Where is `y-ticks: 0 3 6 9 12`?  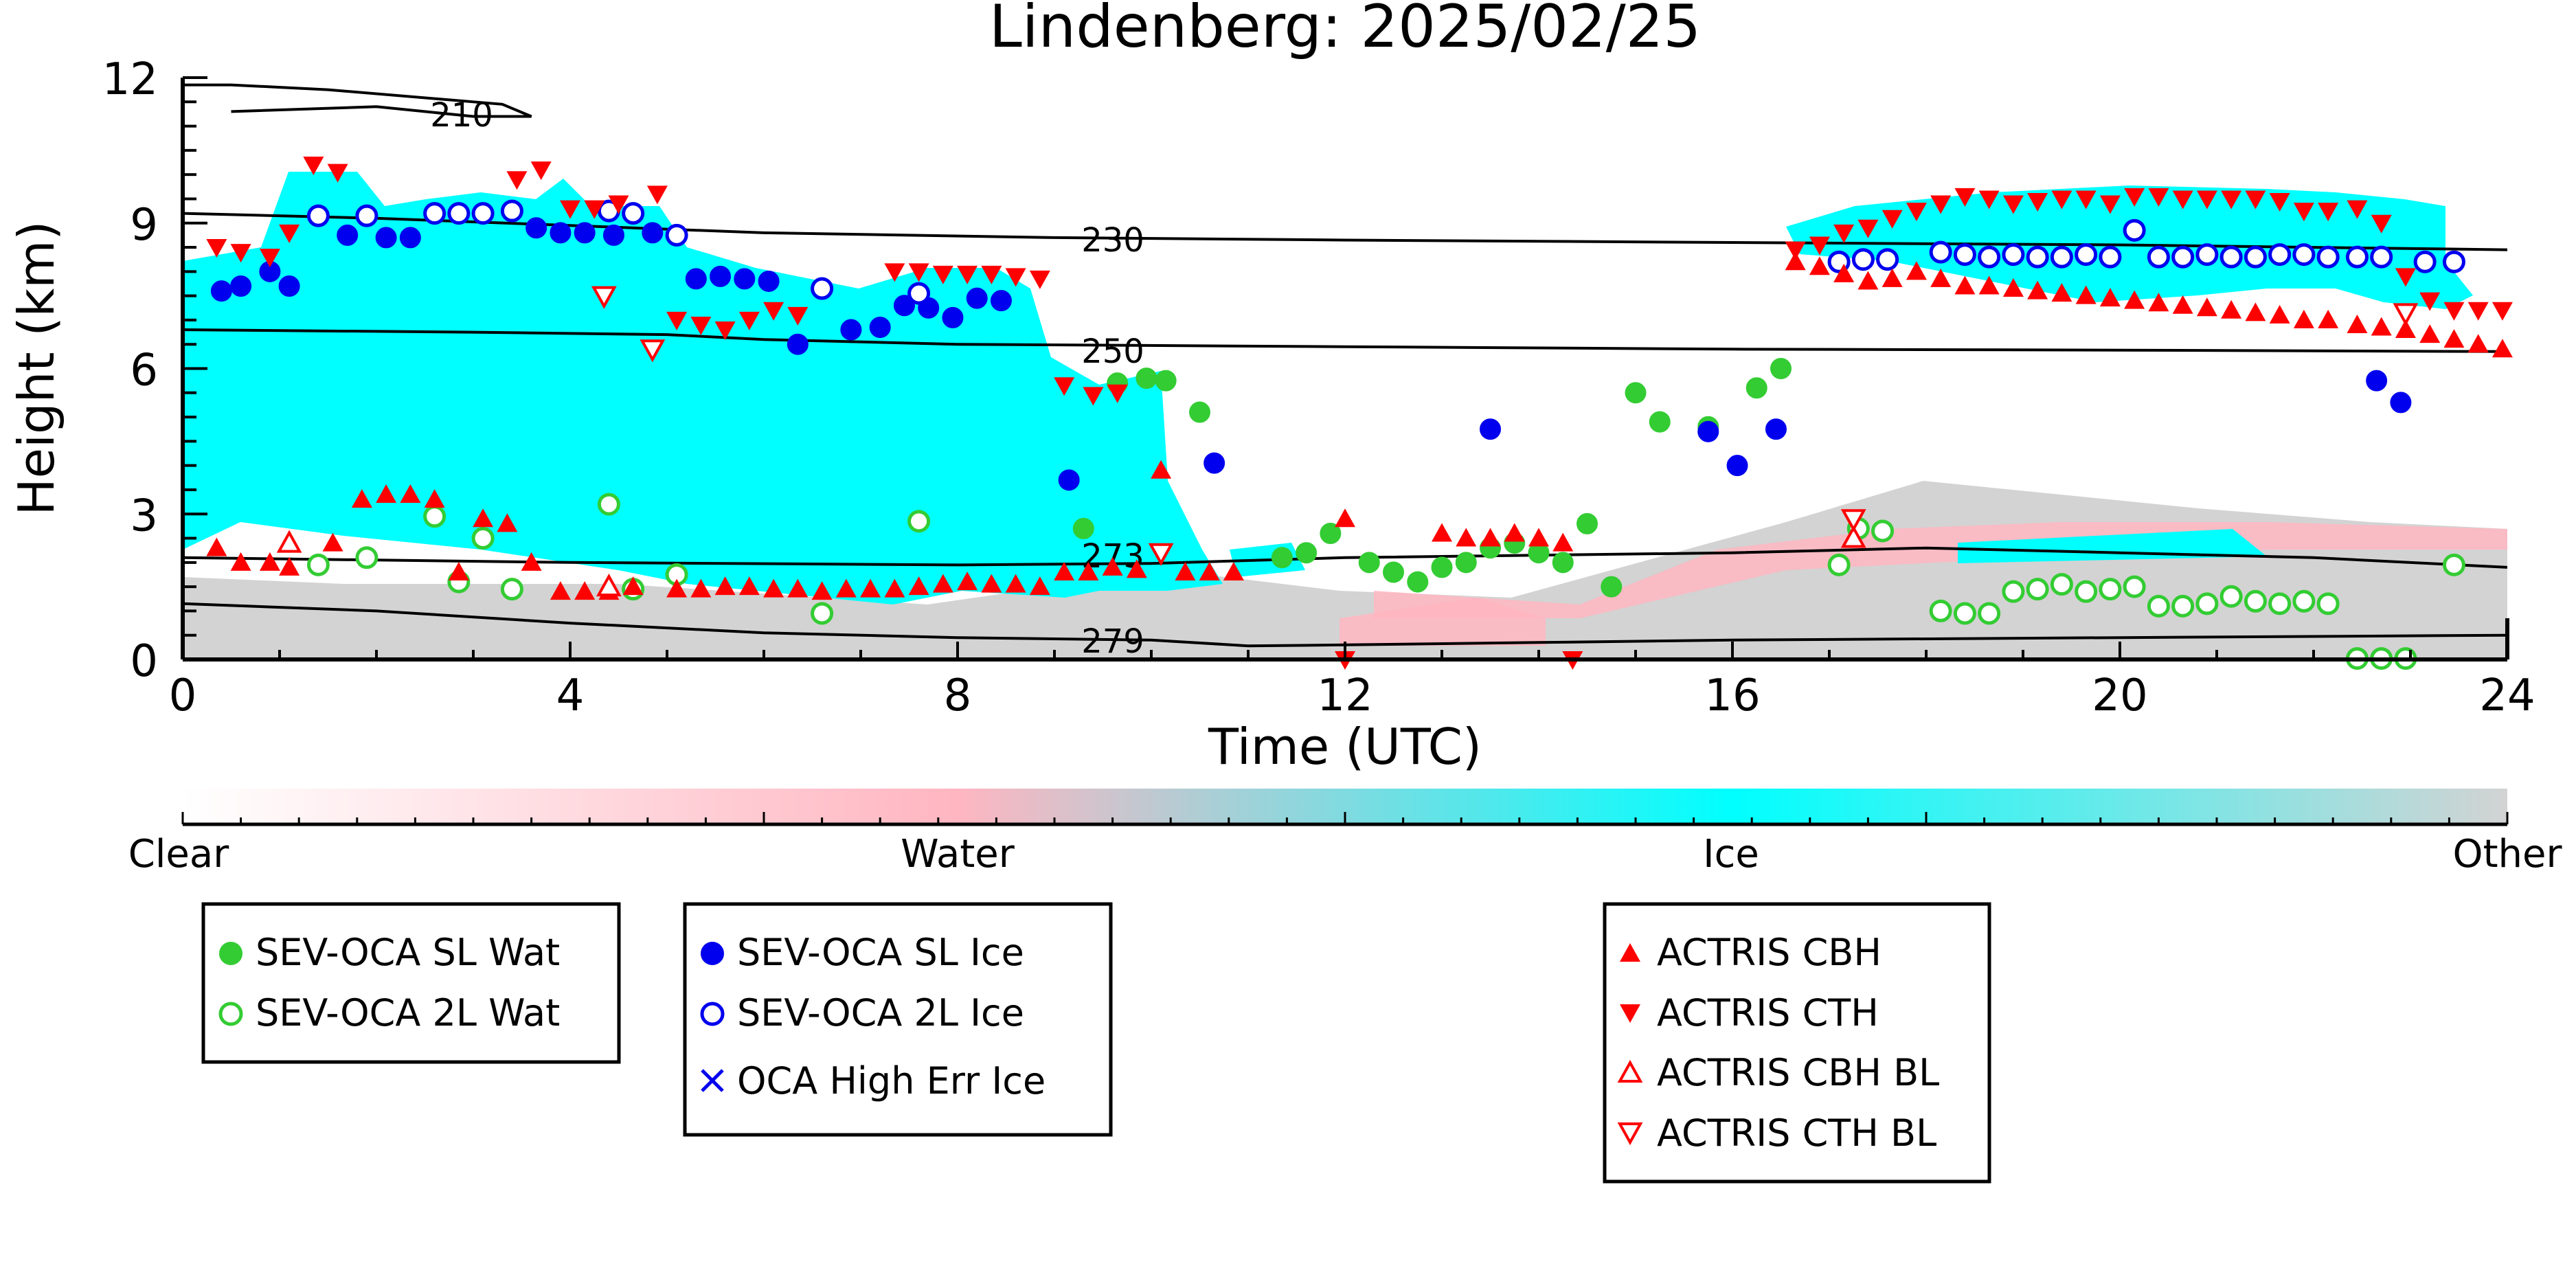
y-ticks: 0 3 6 9 12 is located at coordinates (154, 370).